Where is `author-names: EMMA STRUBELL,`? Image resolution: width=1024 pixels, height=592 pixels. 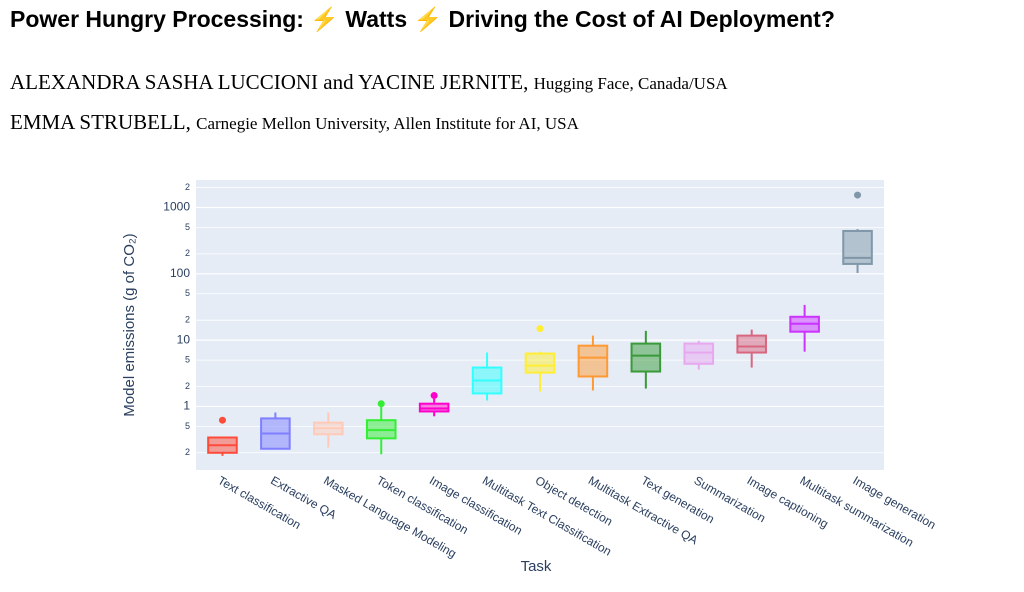
author-names: EMMA STRUBELL, is located at coordinates (100, 122).